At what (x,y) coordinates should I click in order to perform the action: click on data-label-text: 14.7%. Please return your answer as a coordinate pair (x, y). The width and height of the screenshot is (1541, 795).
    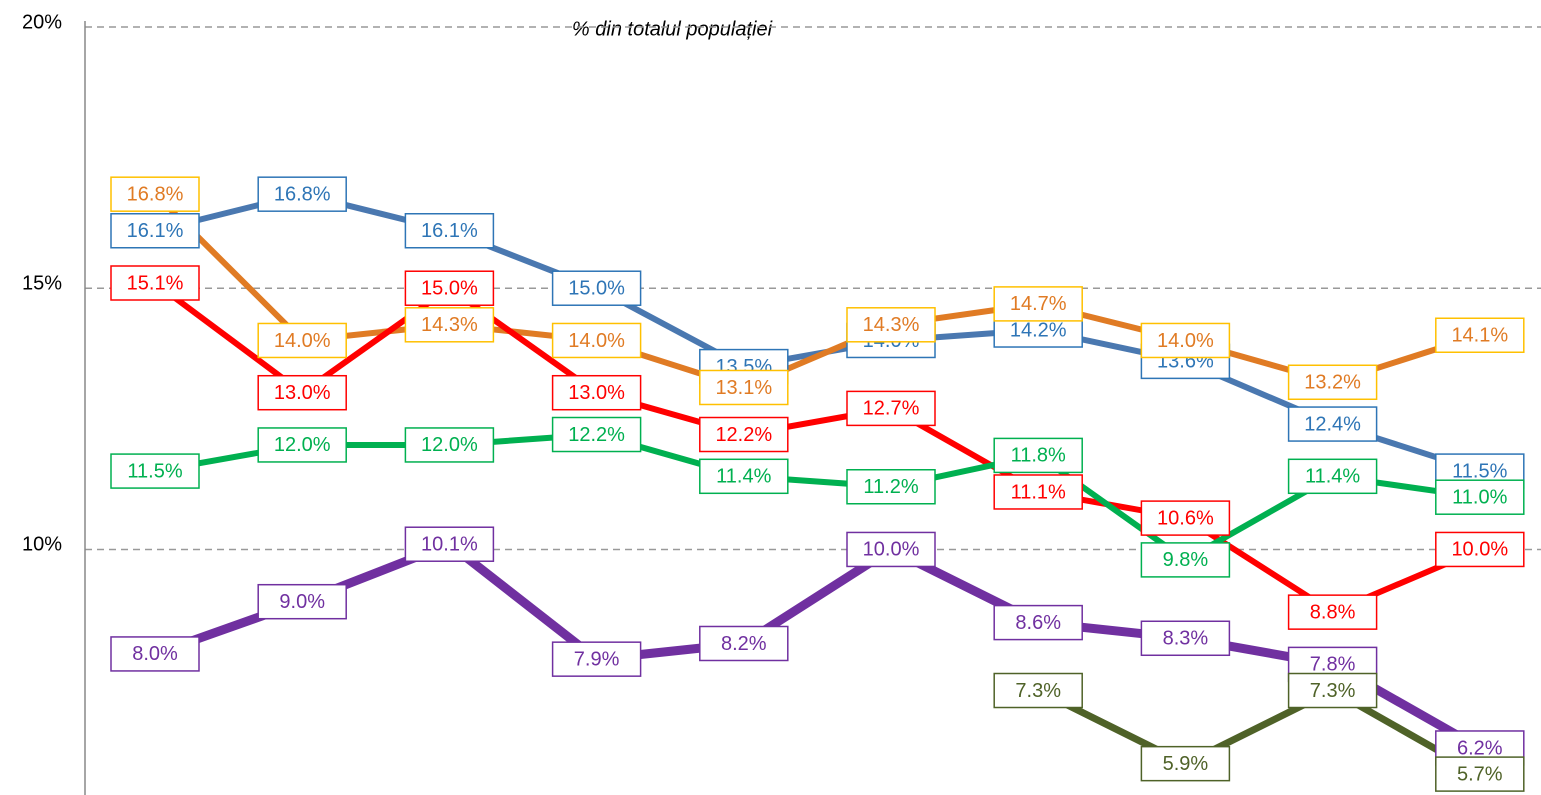
    Looking at the image, I should click on (1038, 304).